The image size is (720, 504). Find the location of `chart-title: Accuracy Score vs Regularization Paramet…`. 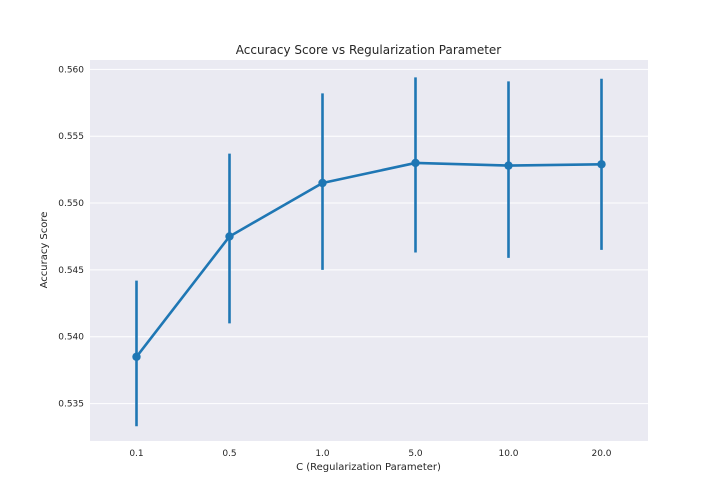

chart-title: Accuracy Score vs Regularization Paramet… is located at coordinates (369, 50).